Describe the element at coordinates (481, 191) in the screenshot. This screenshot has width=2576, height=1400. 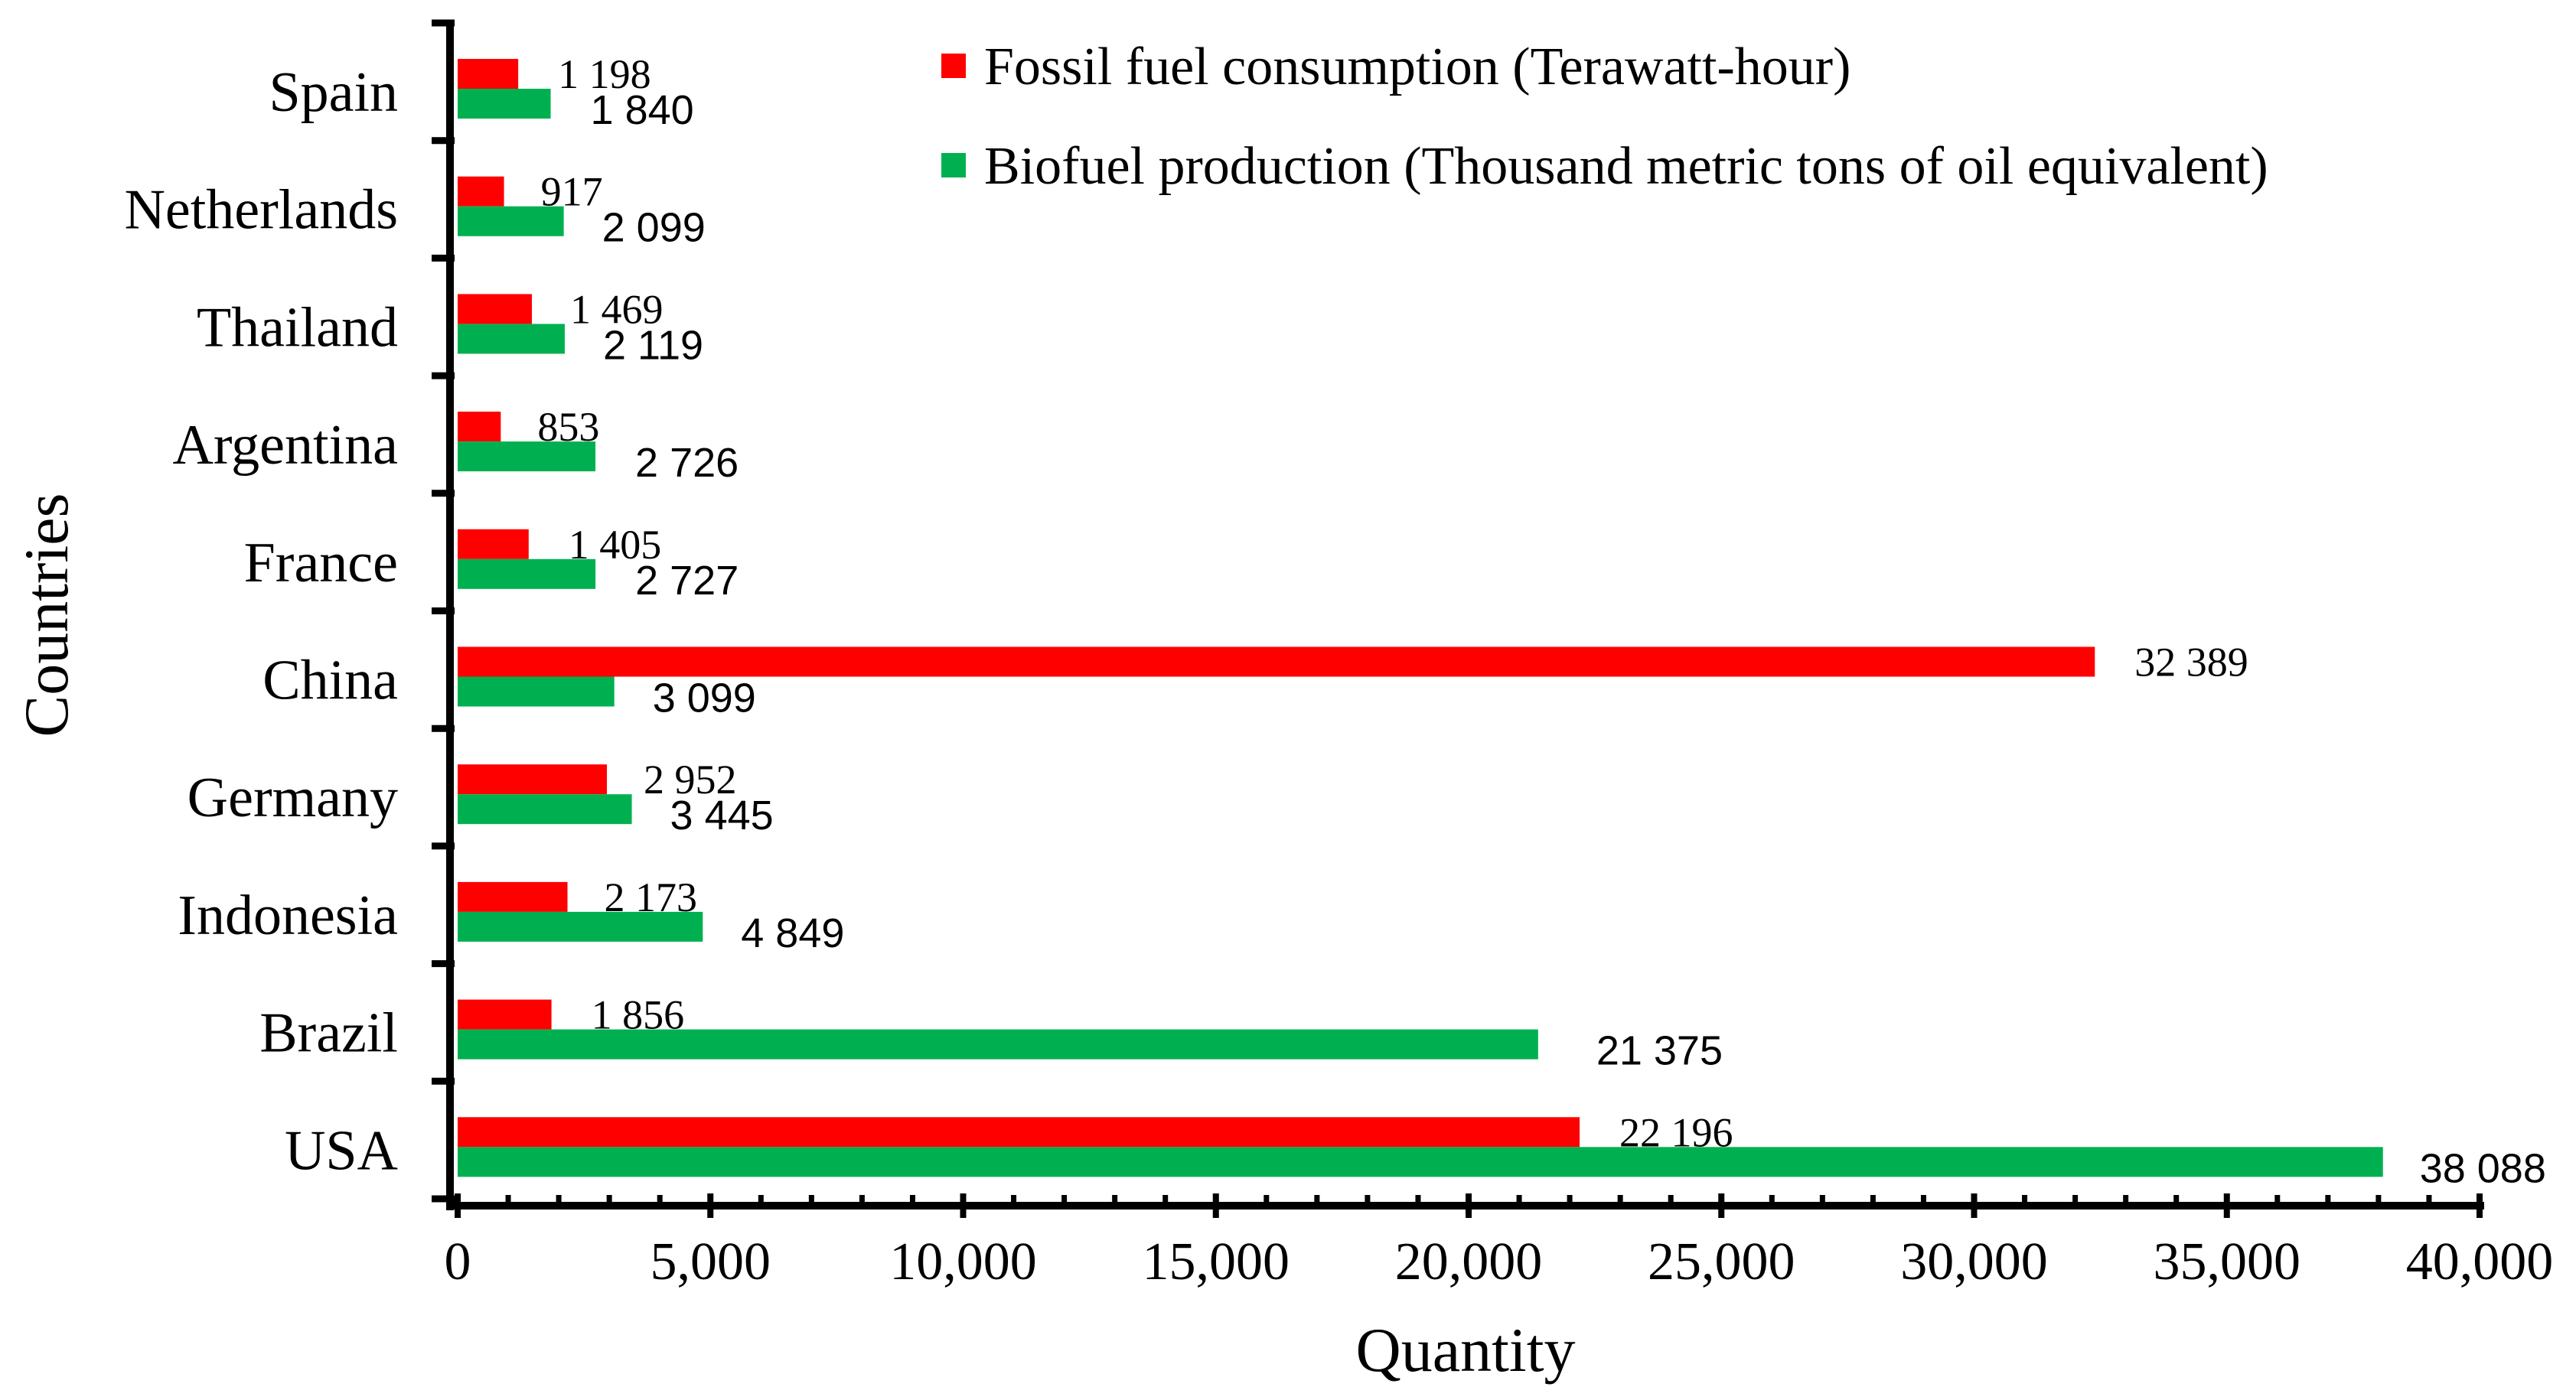
I see `bar-fossil-netherlands` at that location.